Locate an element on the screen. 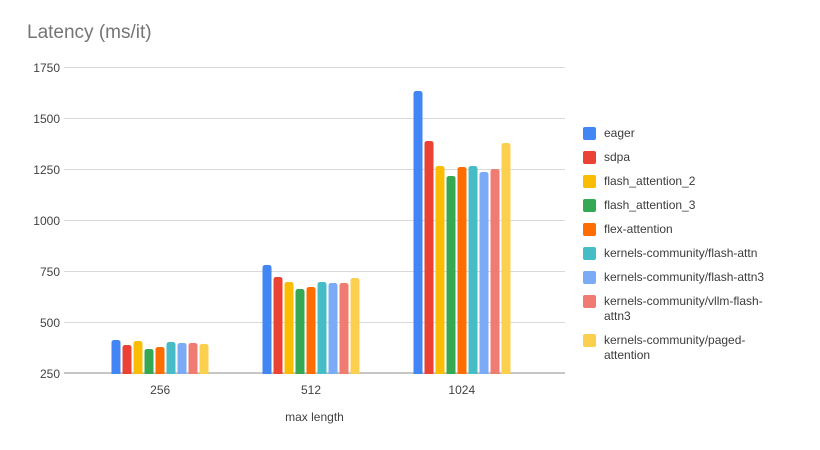 Image resolution: width=820 pixels, height=450 pixels. legend-label: kernels-community/flash-attn is located at coordinates (681, 253).